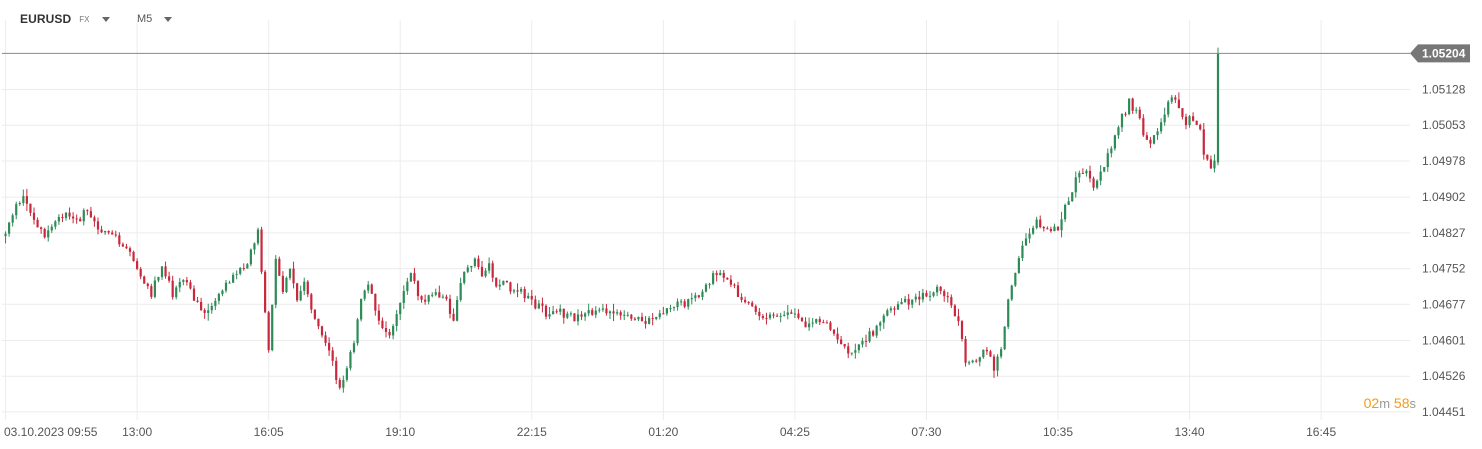  I want to click on symbol-selector: EURUSD FX, so click(65, 19).